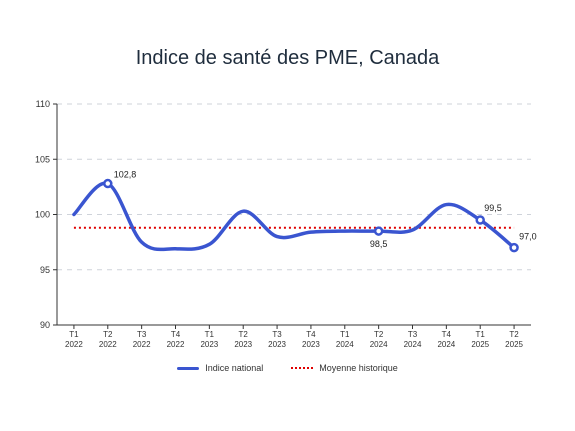  What do you see at coordinates (43, 104) in the screenshot?
I see `y-tick-label: 110` at bounding box center [43, 104].